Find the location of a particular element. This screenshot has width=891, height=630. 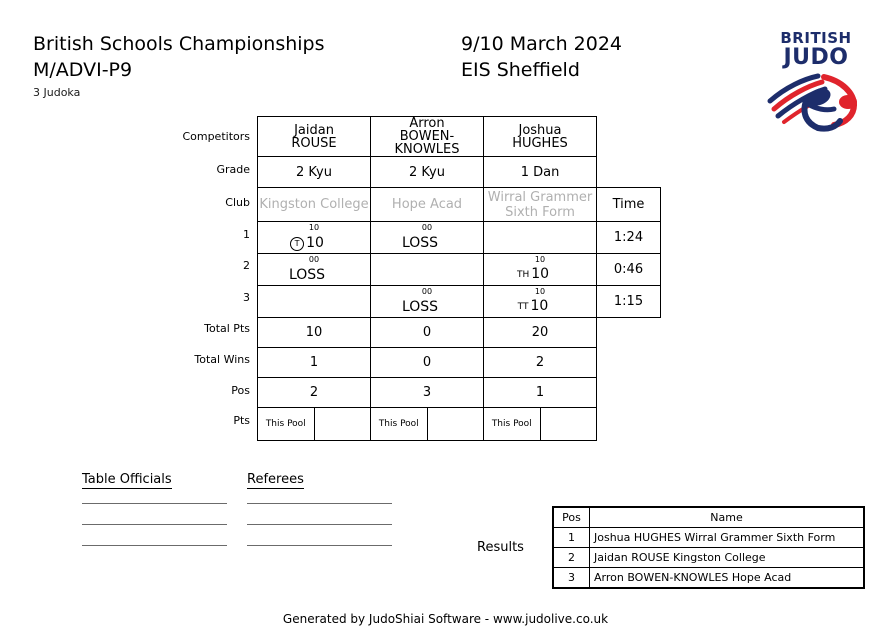

results-header-pos: Pos is located at coordinates (571, 517).